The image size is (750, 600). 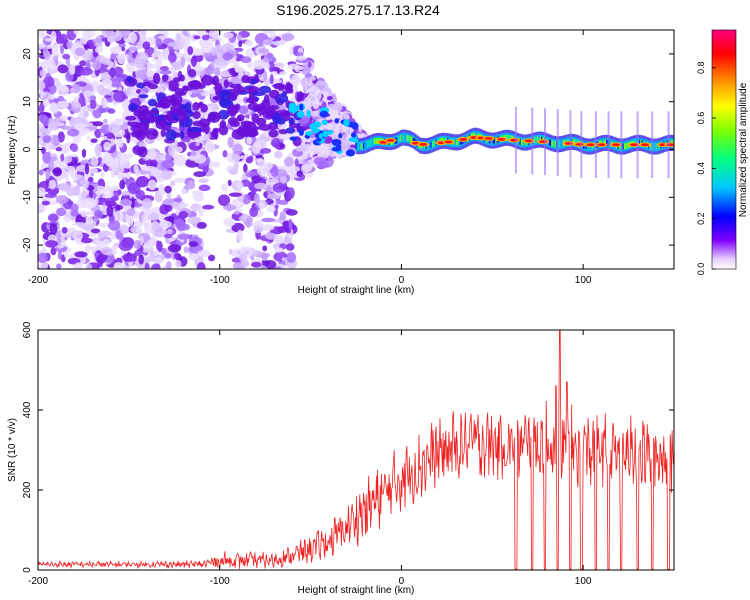 What do you see at coordinates (701, 218) in the screenshot?
I see `colorbar-tick-label: 0.2` at bounding box center [701, 218].